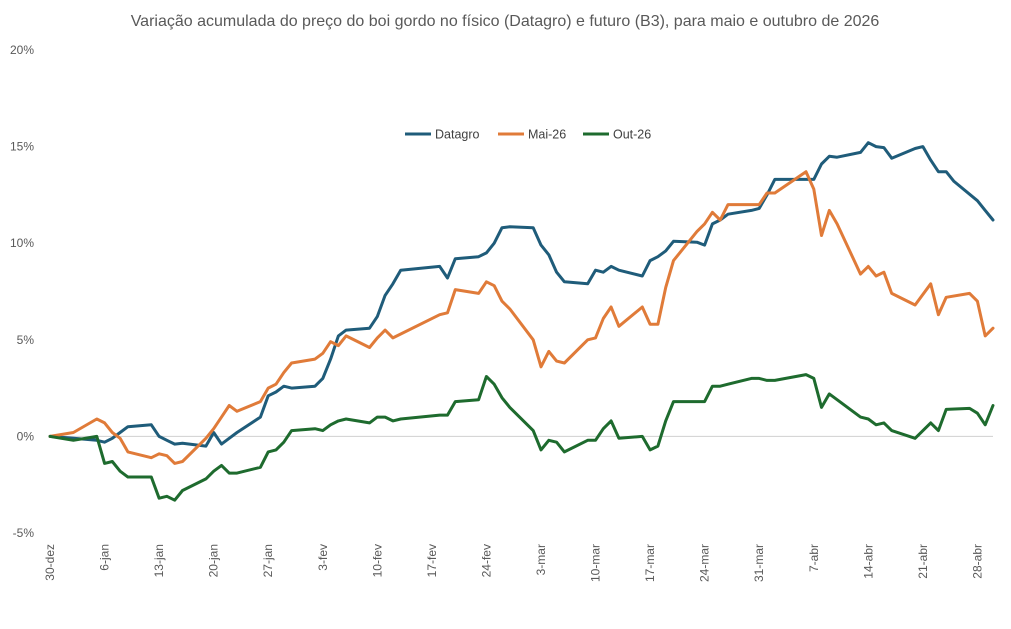 The image size is (1011, 629). Describe the element at coordinates (868, 561) in the screenshot. I see `x-tick-label: 14-abr` at that location.